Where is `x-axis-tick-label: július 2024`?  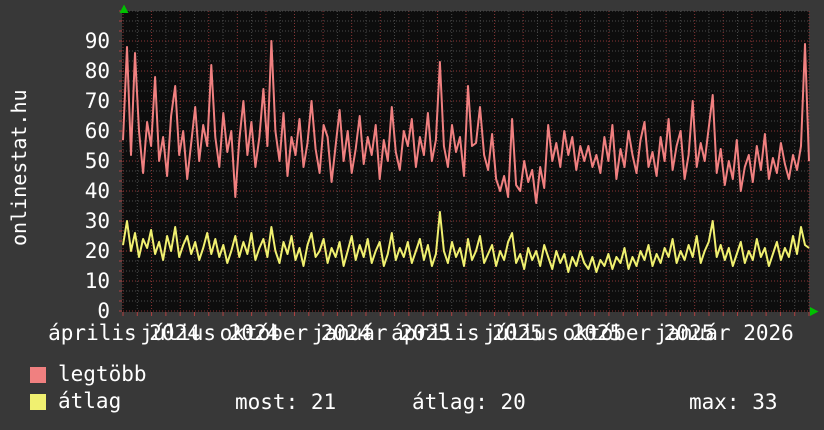 x-axis-tick-label: július 2024 is located at coordinates (210, 333).